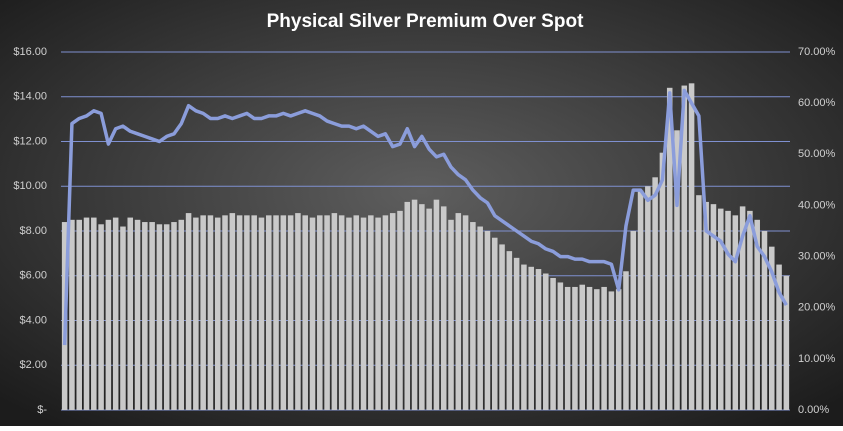  I want to click on y-tick-label: $6.00, so click(33, 276).